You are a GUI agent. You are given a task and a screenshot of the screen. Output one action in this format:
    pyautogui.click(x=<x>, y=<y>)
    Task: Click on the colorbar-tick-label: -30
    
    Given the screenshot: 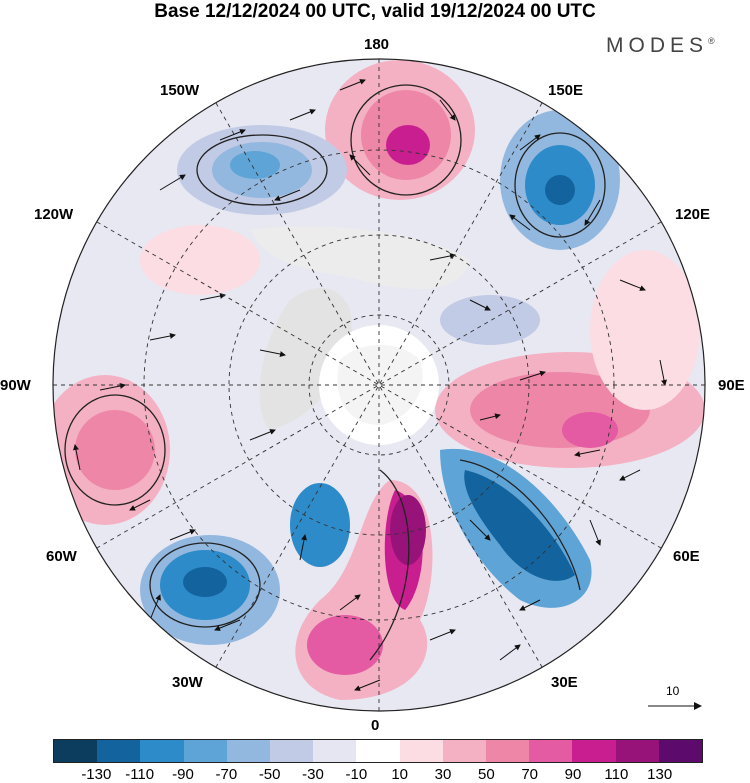 What is the action you would take?
    pyautogui.click(x=313, y=774)
    